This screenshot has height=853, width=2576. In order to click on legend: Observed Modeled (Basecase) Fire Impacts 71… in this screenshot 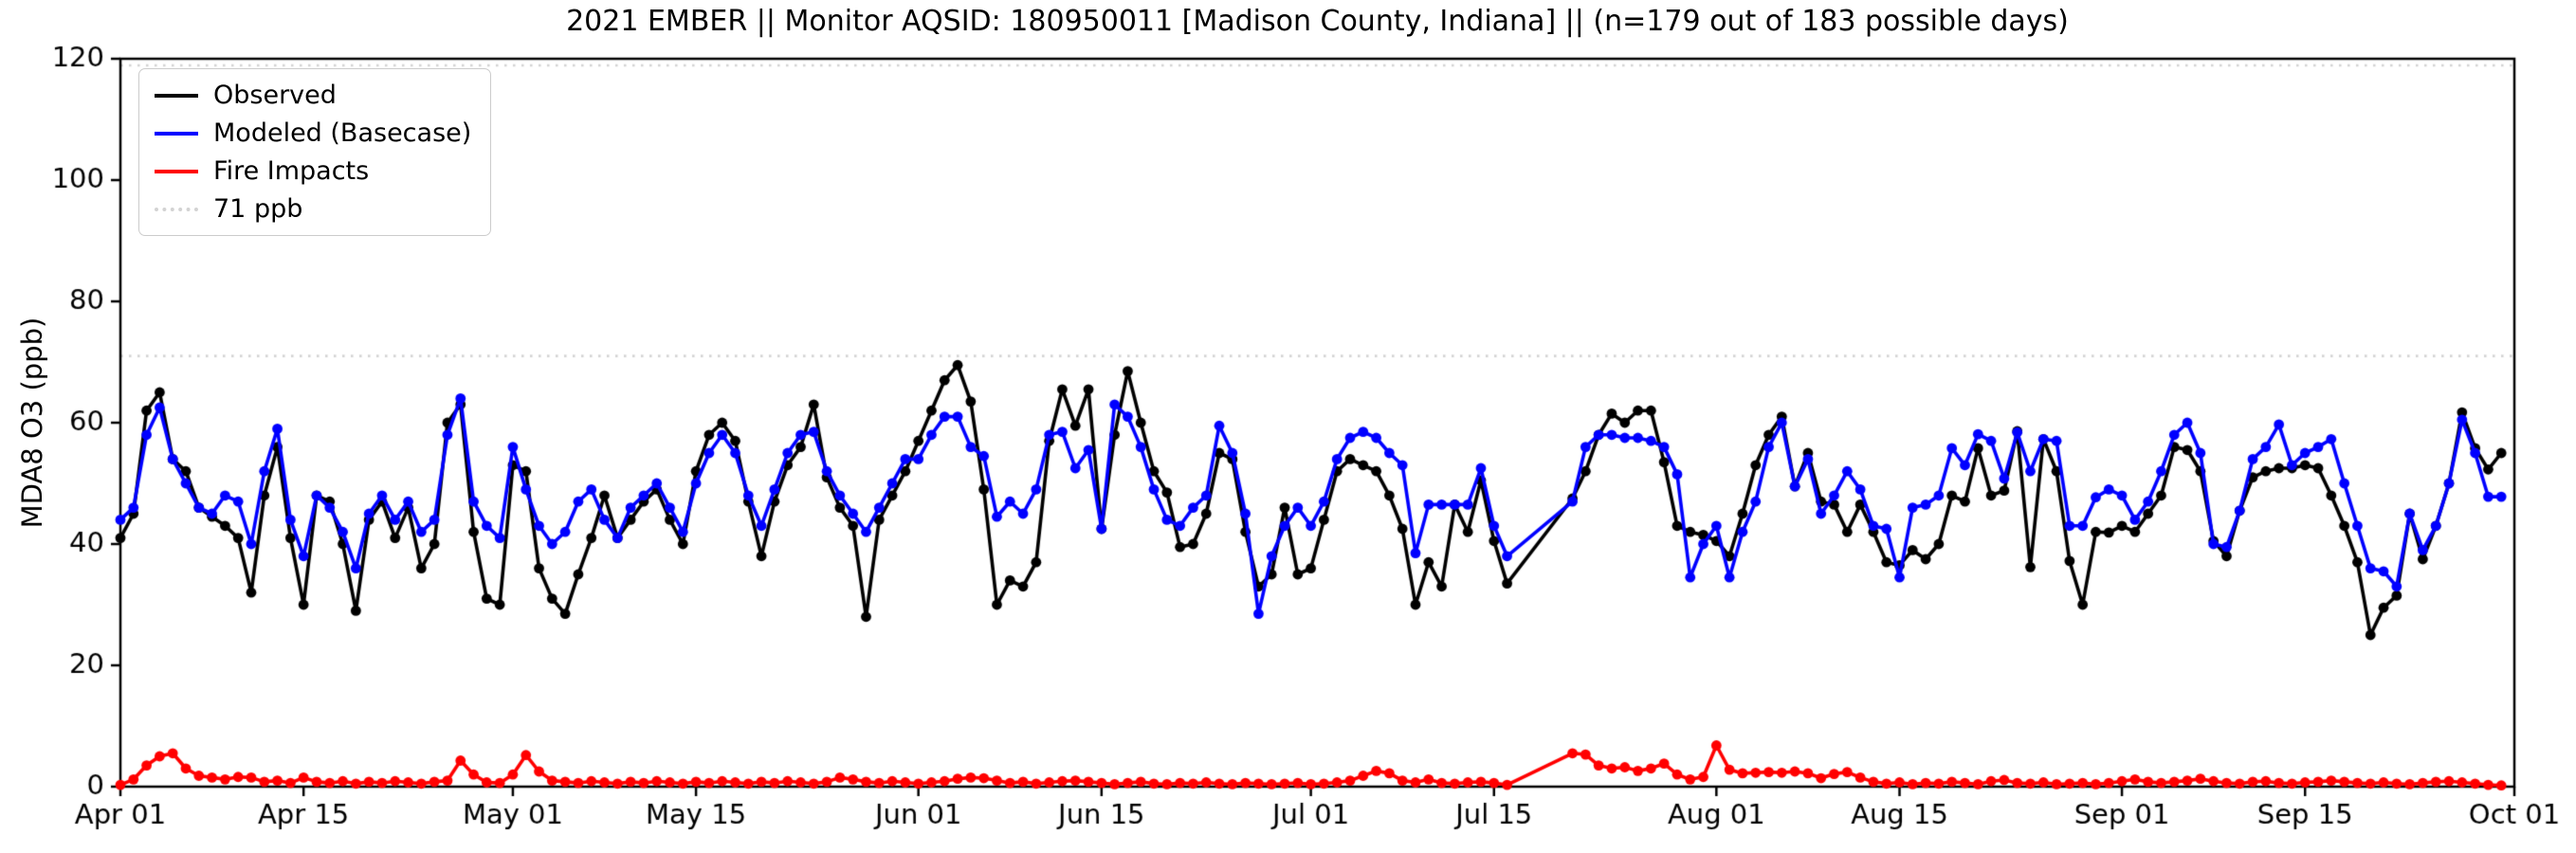, I will do `click(315, 152)`.